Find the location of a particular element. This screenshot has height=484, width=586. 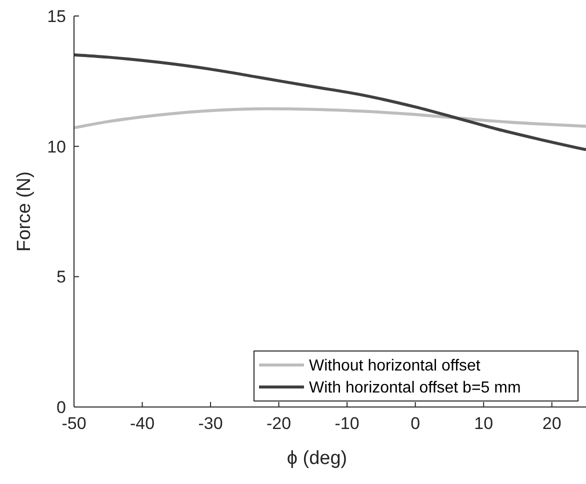

legend-label: With horizontal offset b=5 mm is located at coordinates (415, 388).